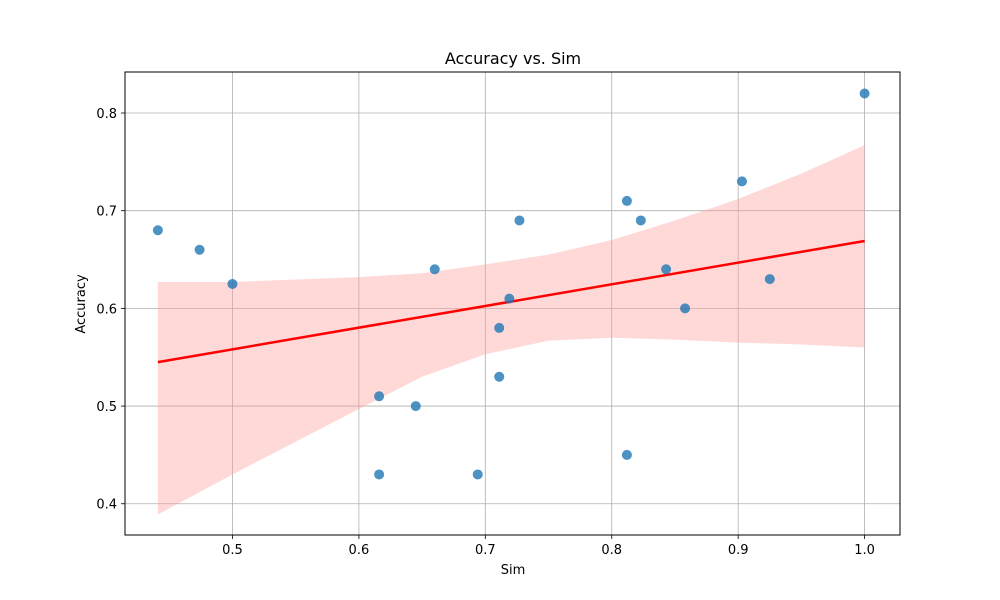 The image size is (1000, 600). I want to click on x-tick-label: 0.8, so click(611, 550).